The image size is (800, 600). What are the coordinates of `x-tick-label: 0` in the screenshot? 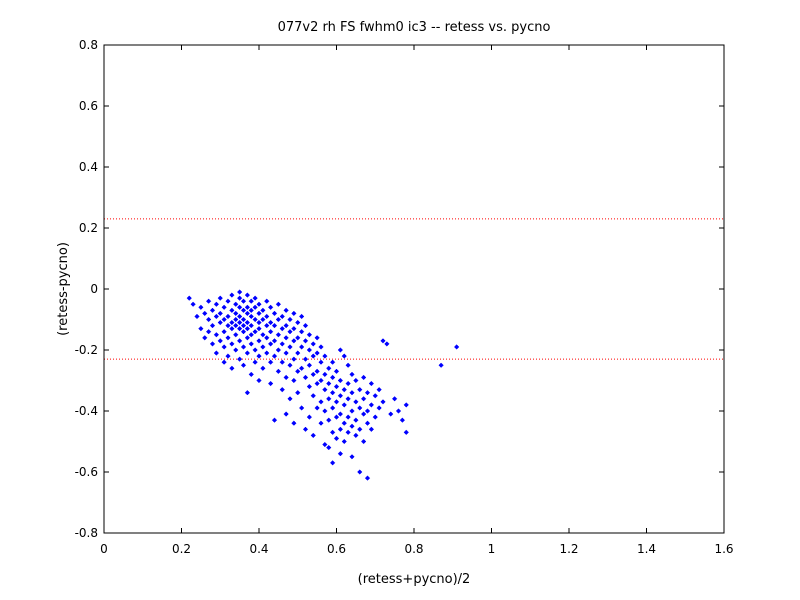 It's located at (104, 549).